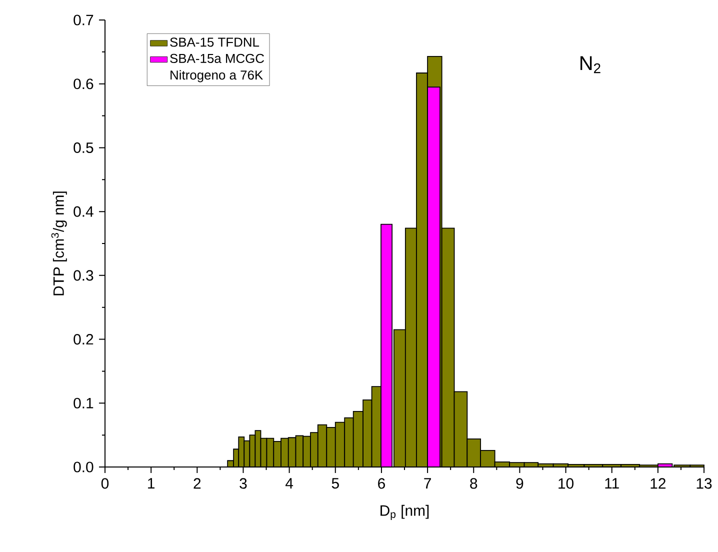 The height and width of the screenshot is (552, 718). I want to click on y-tick-label: 0.1, so click(84, 403).